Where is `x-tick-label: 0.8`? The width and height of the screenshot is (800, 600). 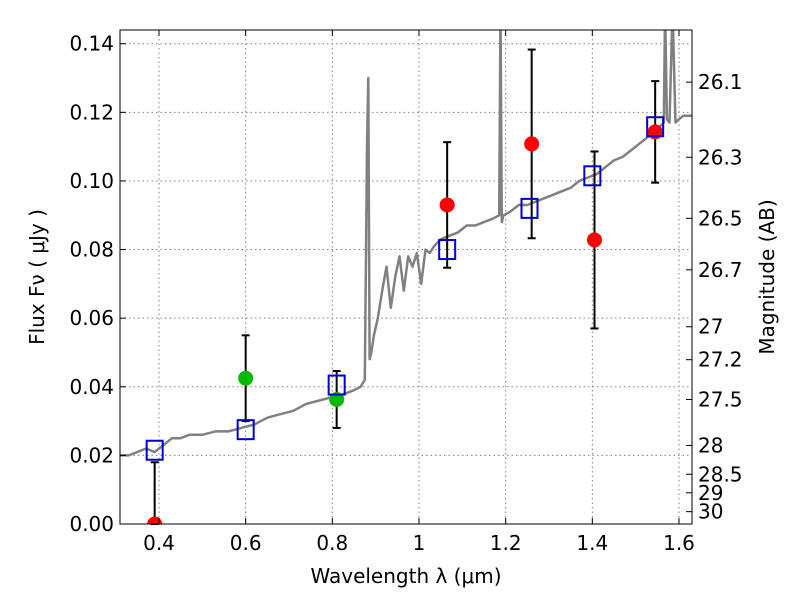 x-tick-label: 0.8 is located at coordinates (332, 543).